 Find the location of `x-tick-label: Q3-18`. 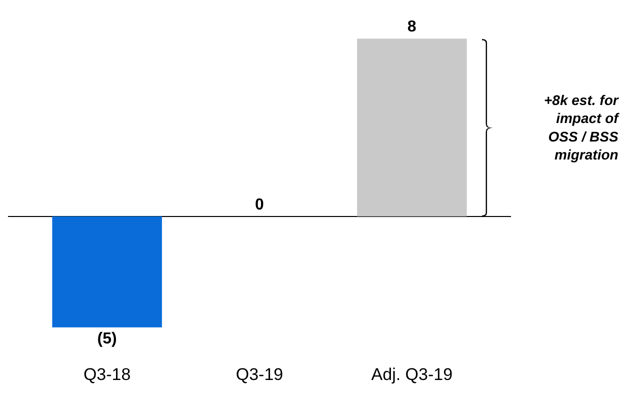

x-tick-label: Q3-18 is located at coordinates (107, 374).